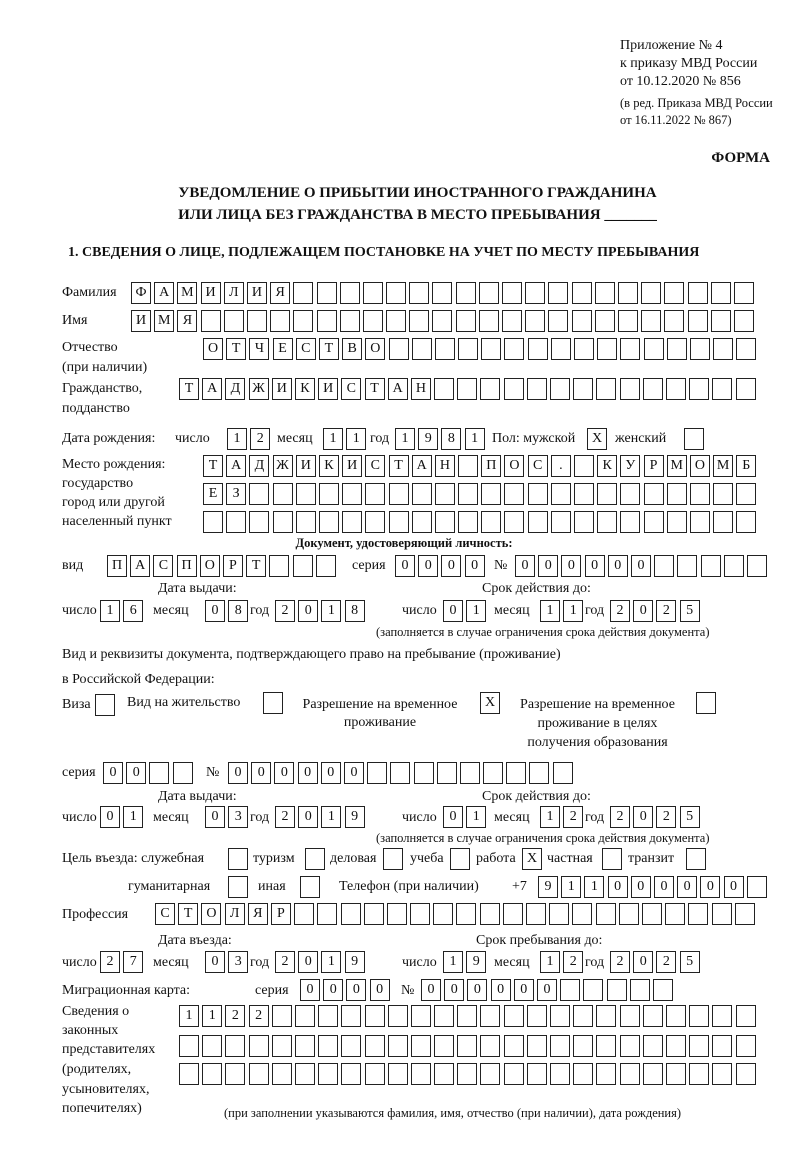  Describe the element at coordinates (597, 439) in the screenshot. I see `checkbox-cell: X` at that location.